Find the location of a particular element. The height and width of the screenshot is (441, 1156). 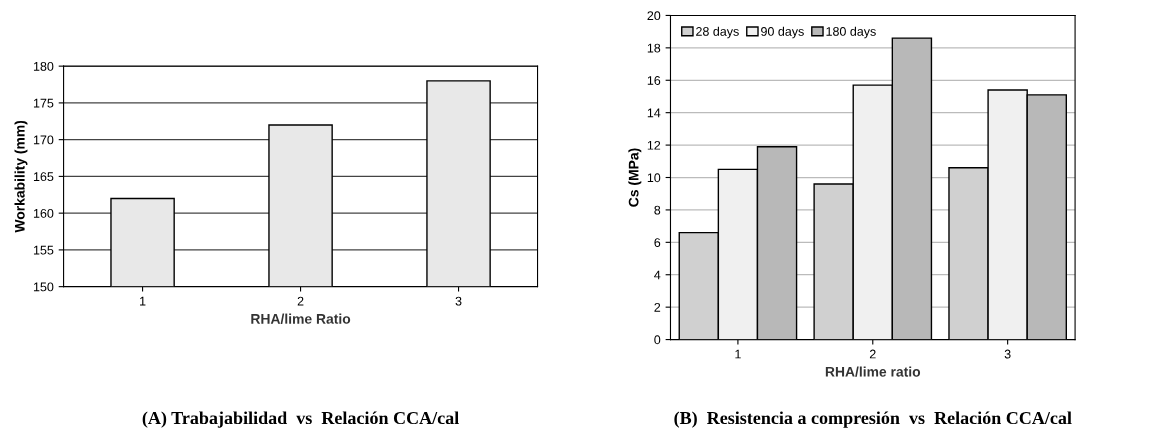

legend-label: 90 days is located at coordinates (782, 32).